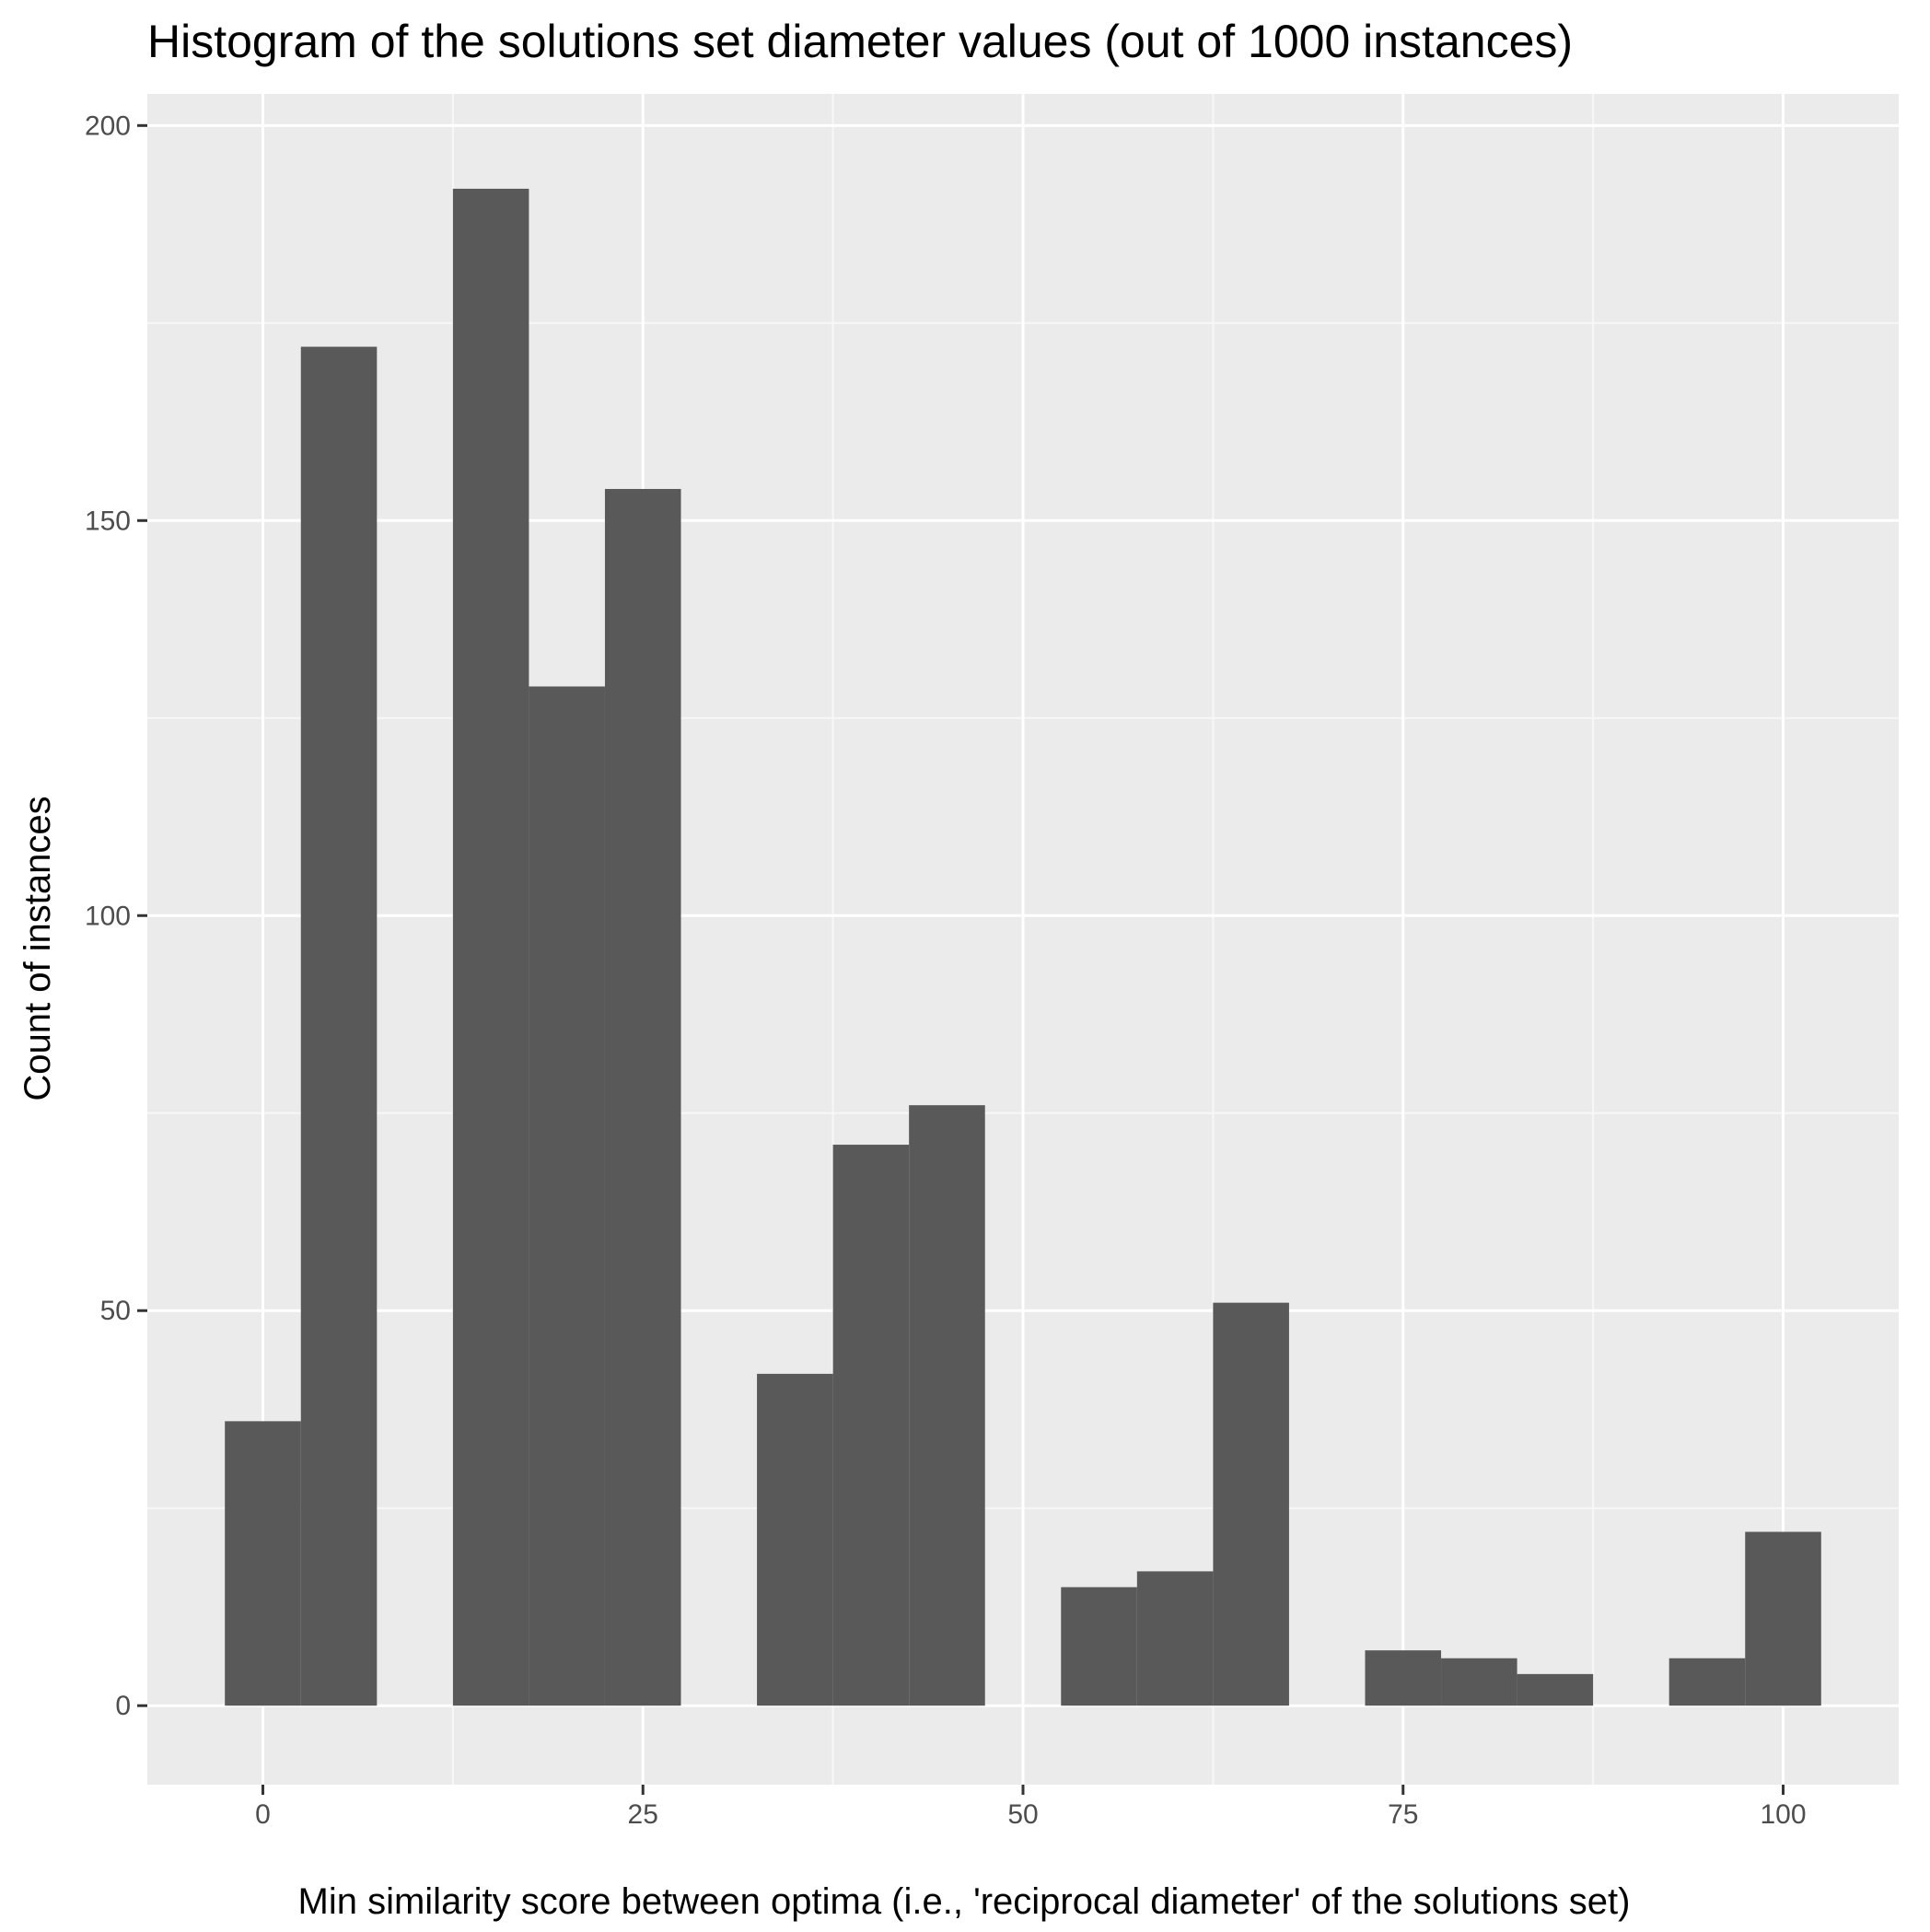 This screenshot has width=1930, height=1932. What do you see at coordinates (643, 1814) in the screenshot?
I see `x-tick-label: 25` at bounding box center [643, 1814].